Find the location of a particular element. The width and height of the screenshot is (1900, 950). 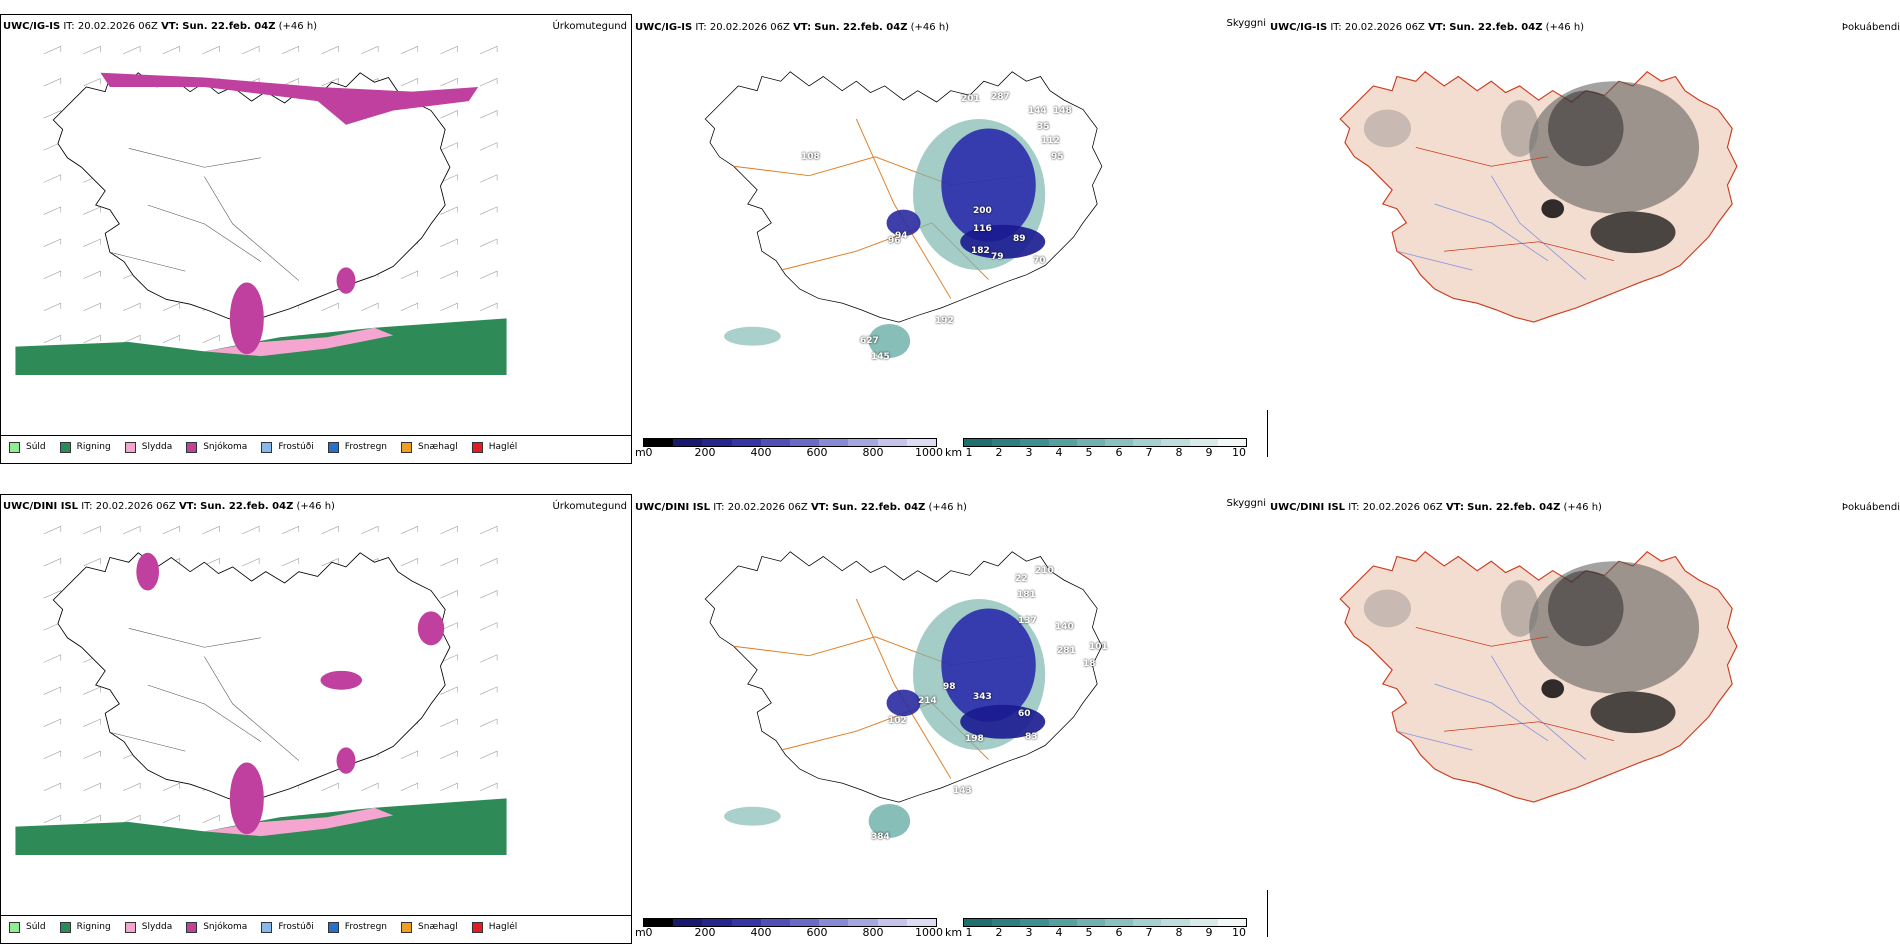

cloud-value-label: 95 is located at coordinates (1057, 157).